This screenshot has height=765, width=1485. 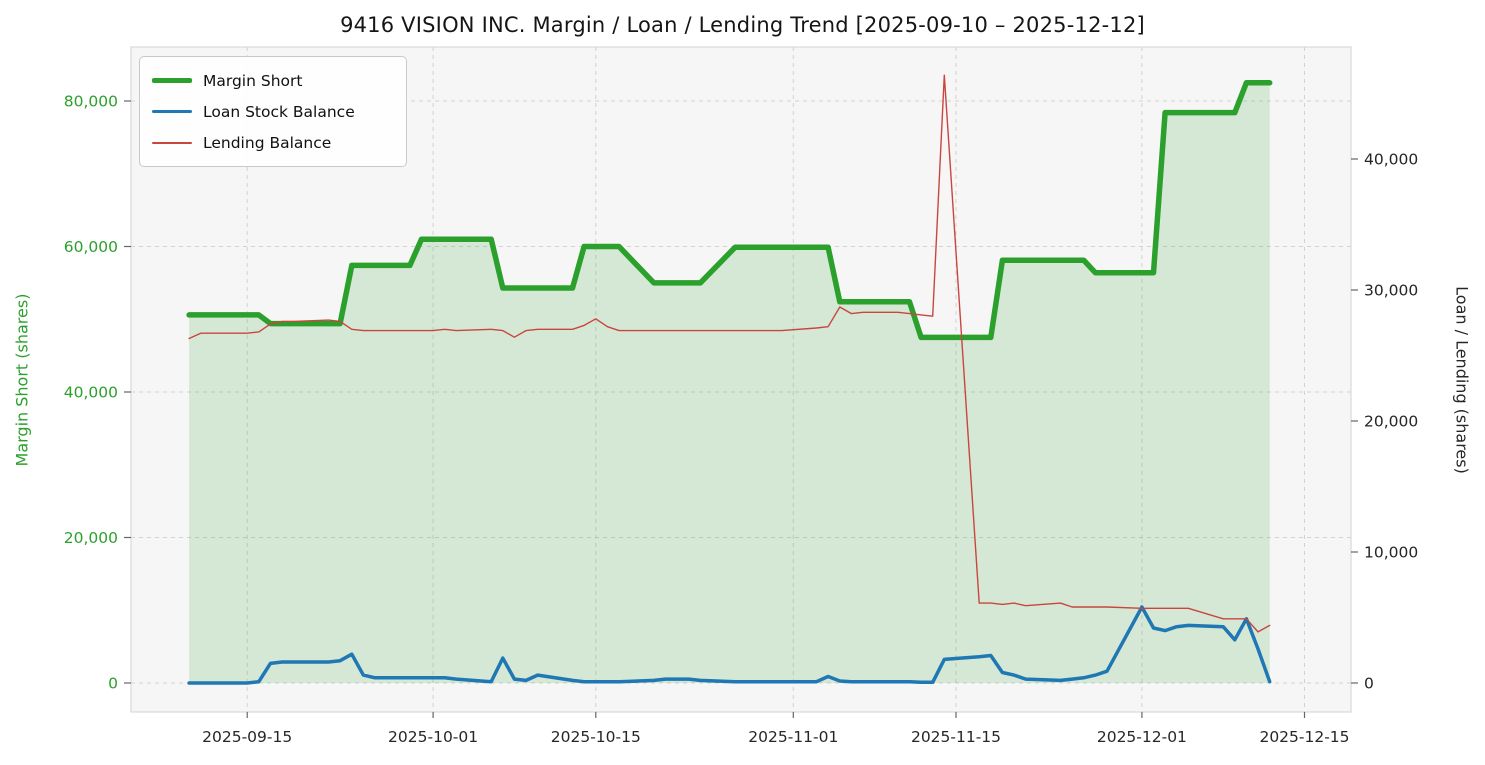 I want to click on left-tick-label: 20,000, so click(x=91, y=538).